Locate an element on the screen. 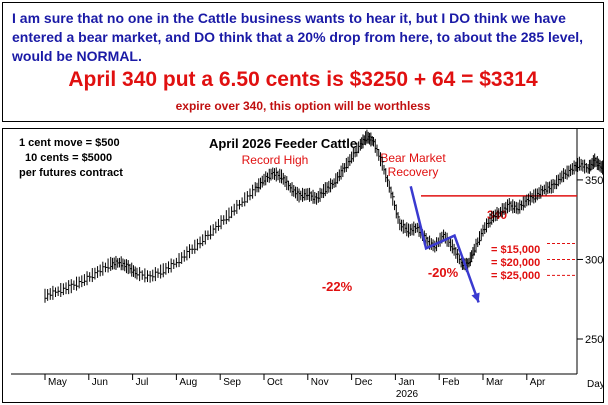 The image size is (608, 405). x-tick-label: Aug is located at coordinates (188, 382).